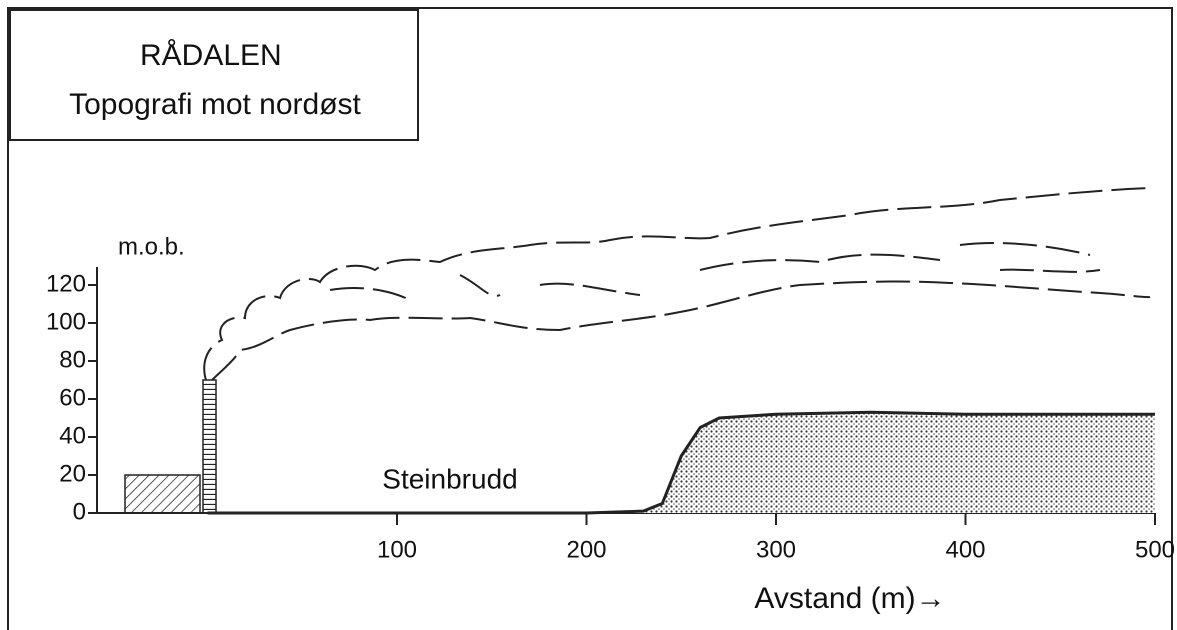  Describe the element at coordinates (211, 55) in the screenshot. I see `title: RÅDALEN` at that location.